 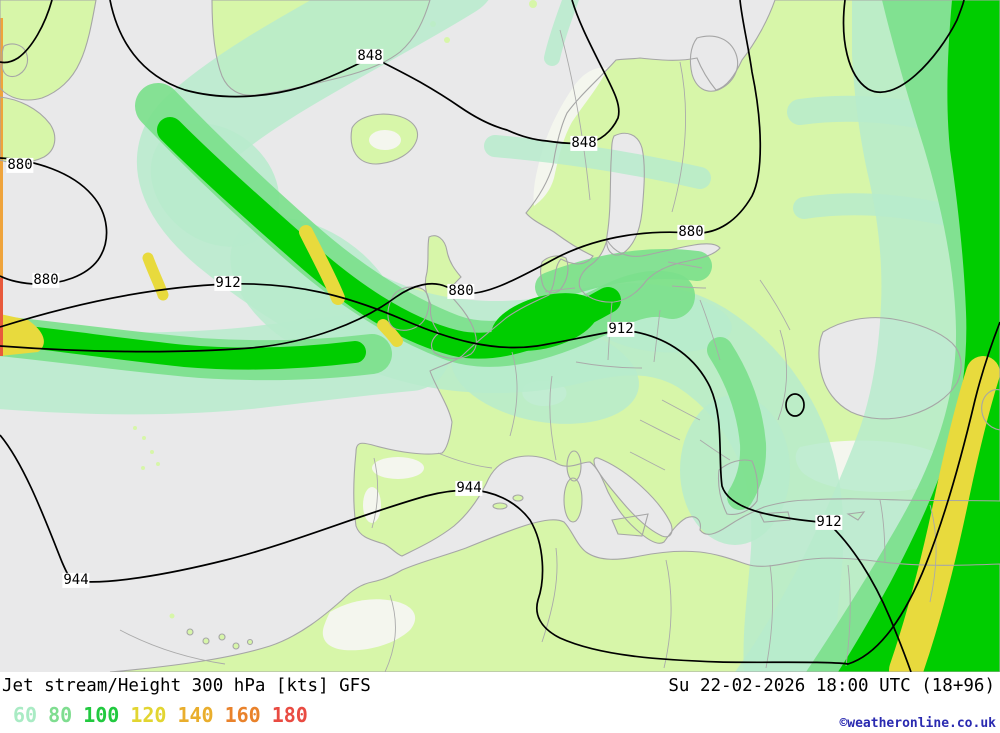 I want to click on scale-value-180: 180, so click(x=289, y=715).